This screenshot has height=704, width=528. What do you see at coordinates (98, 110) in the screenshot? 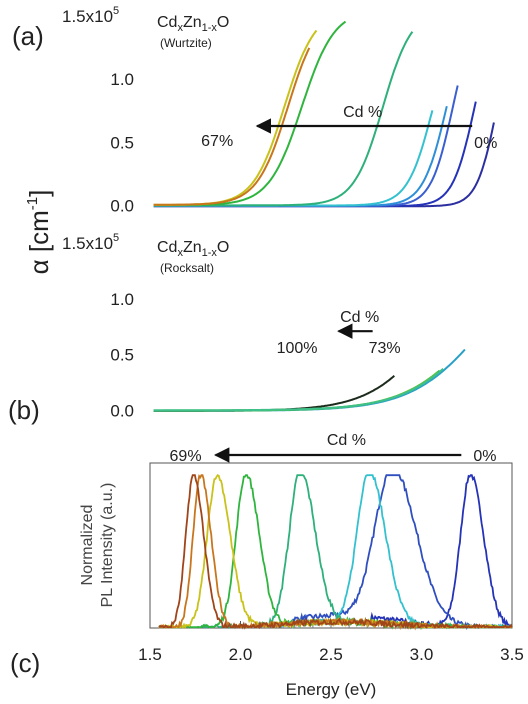
I see `panel-a-y-axis: 0.0 0.5 1.0 1.5x10⁵` at bounding box center [98, 110].